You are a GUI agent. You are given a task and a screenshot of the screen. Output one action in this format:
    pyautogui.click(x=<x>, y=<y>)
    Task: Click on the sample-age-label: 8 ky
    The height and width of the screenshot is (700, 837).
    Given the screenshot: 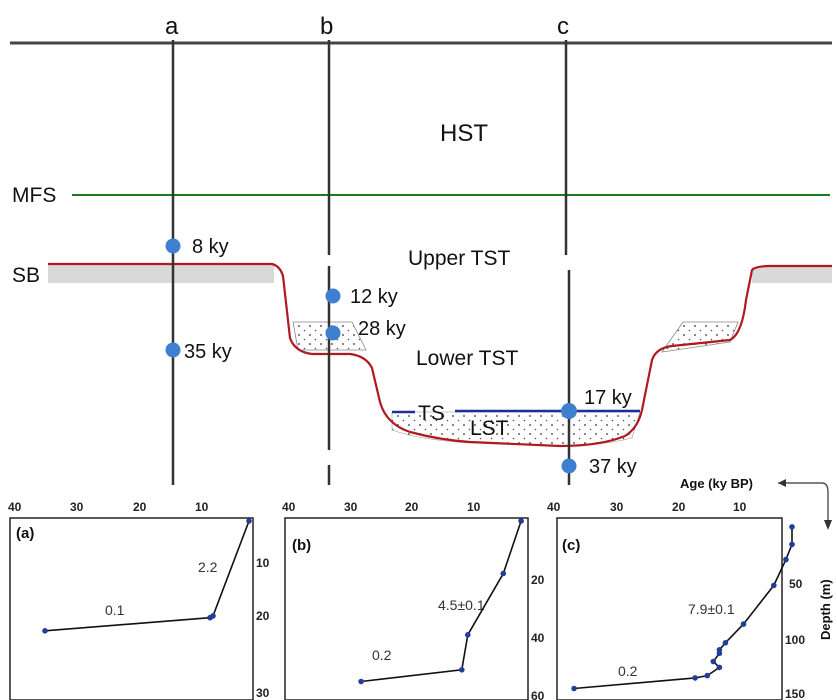 What is the action you would take?
    pyautogui.click(x=210, y=247)
    